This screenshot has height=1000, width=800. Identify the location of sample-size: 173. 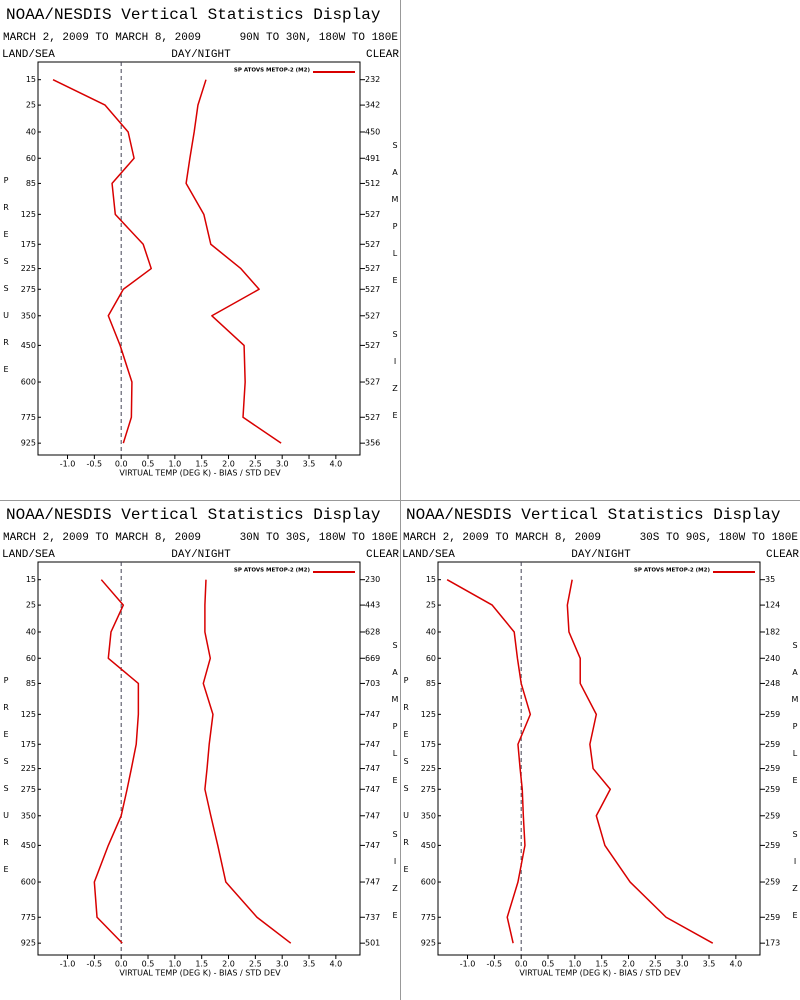
(772, 943).